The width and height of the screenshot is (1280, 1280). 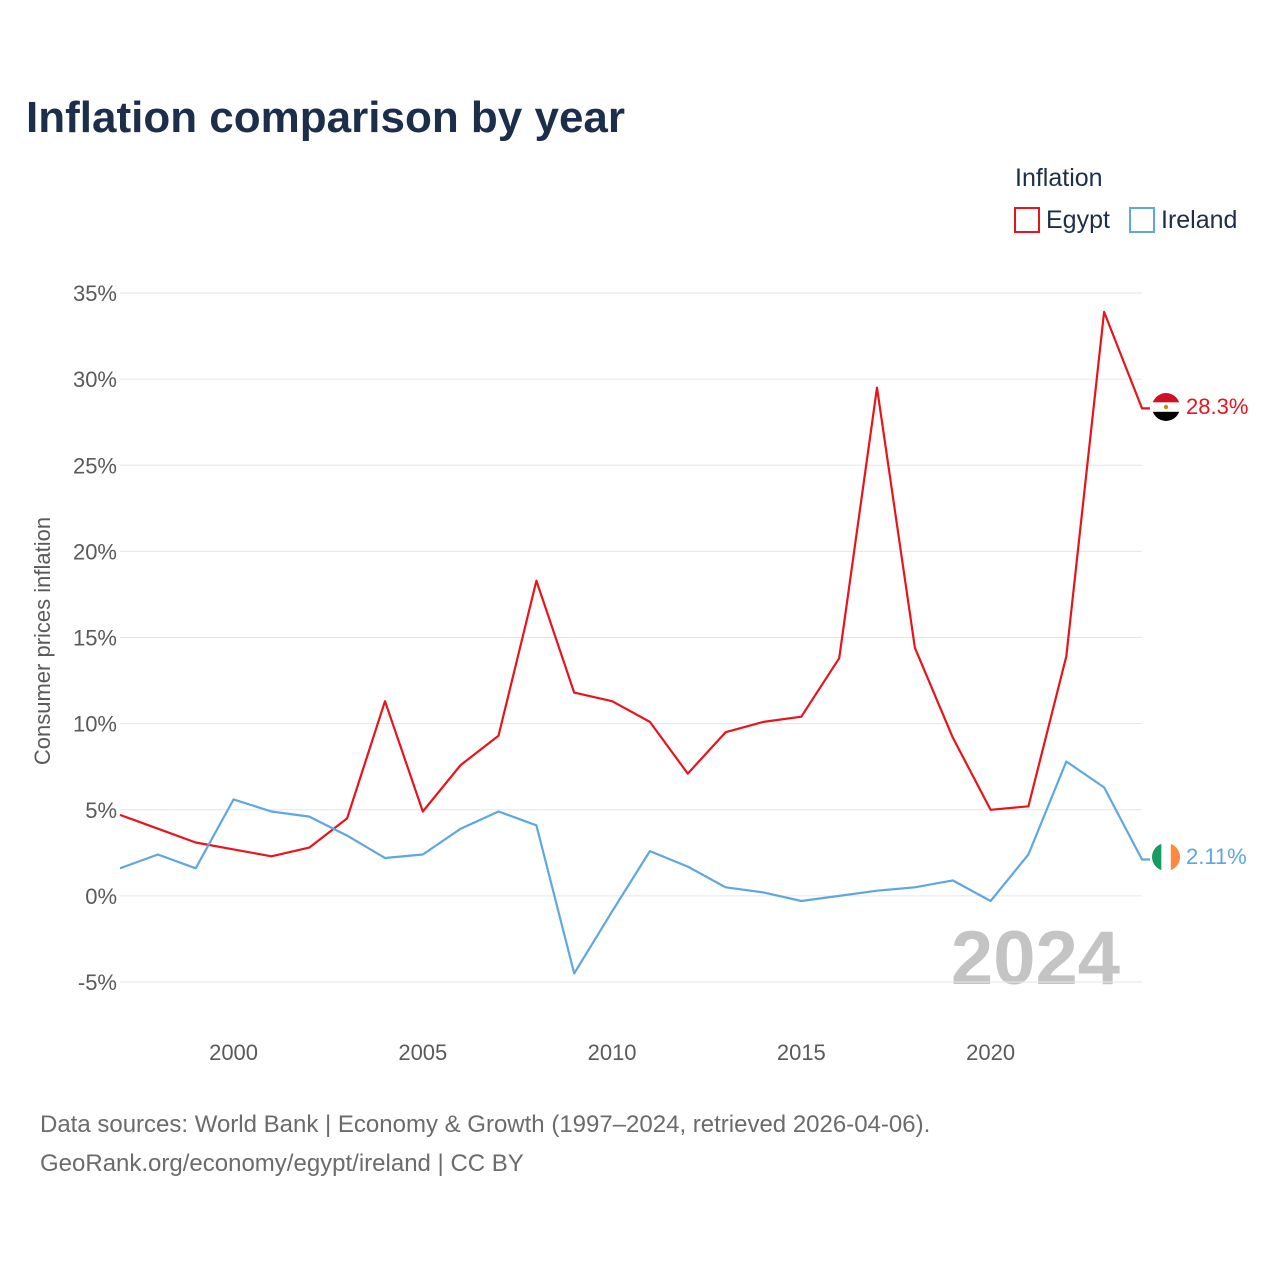 What do you see at coordinates (95, 724) in the screenshot?
I see `y-tick-label: 10%` at bounding box center [95, 724].